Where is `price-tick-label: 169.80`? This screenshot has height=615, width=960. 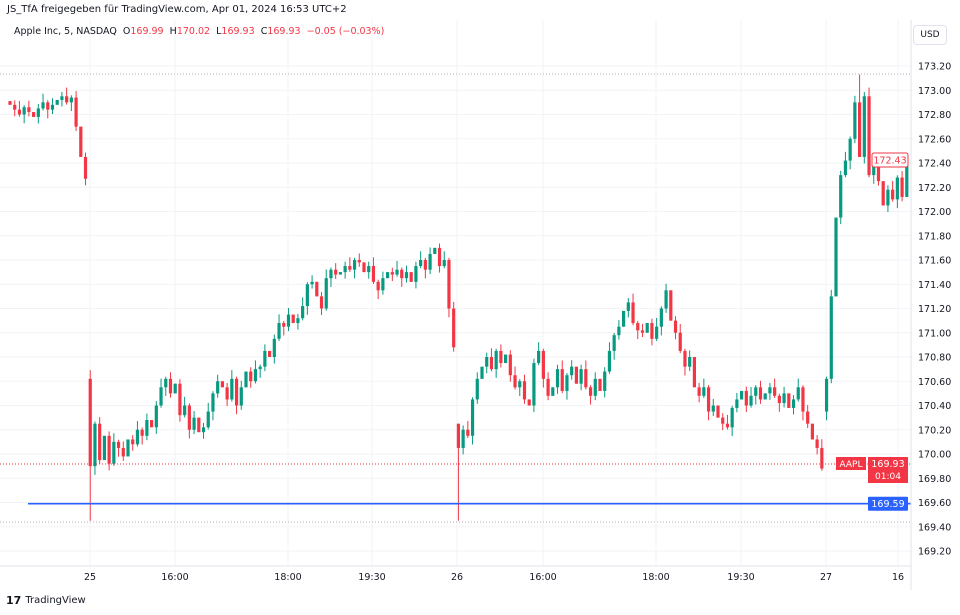
price-tick-label: 169.80 is located at coordinates (934, 479).